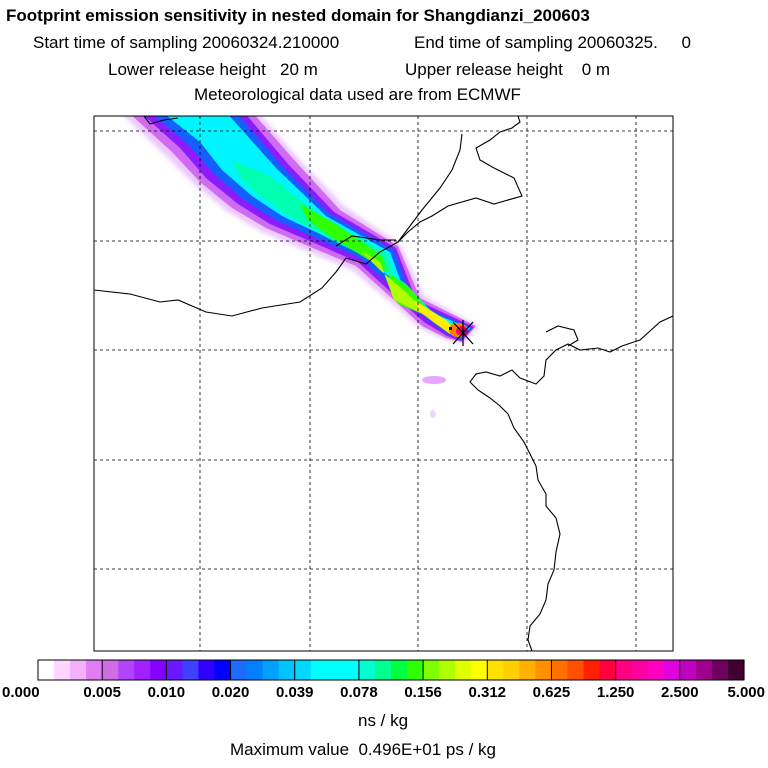 Image resolution: width=768 pixels, height=768 pixels. What do you see at coordinates (295, 692) in the screenshot?
I see `colorbar-tick-label: 0.039` at bounding box center [295, 692].